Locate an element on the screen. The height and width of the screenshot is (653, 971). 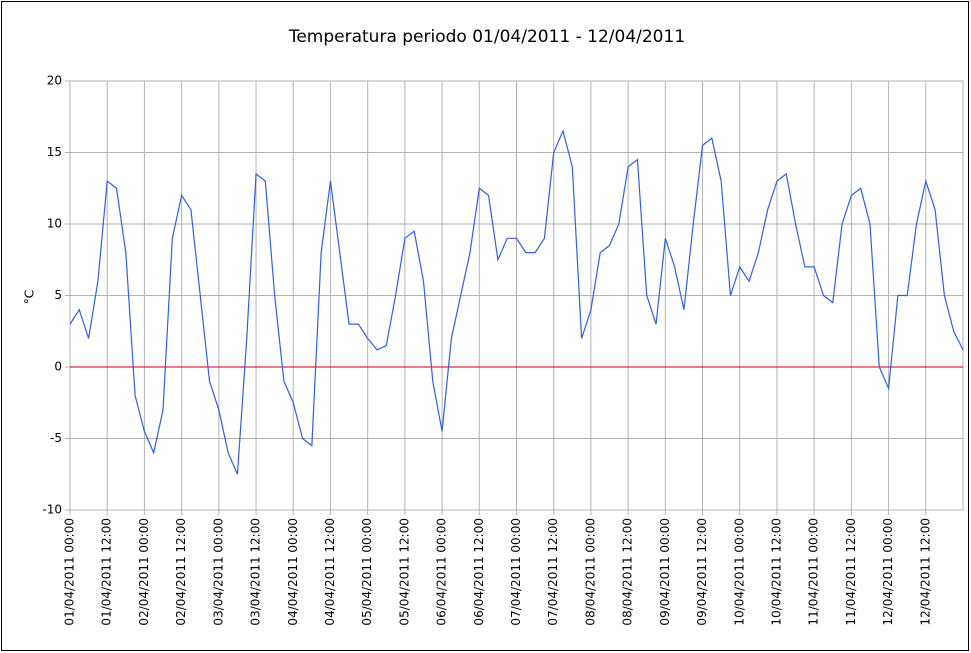
y-tick-label: 5 is located at coordinates (58, 295).